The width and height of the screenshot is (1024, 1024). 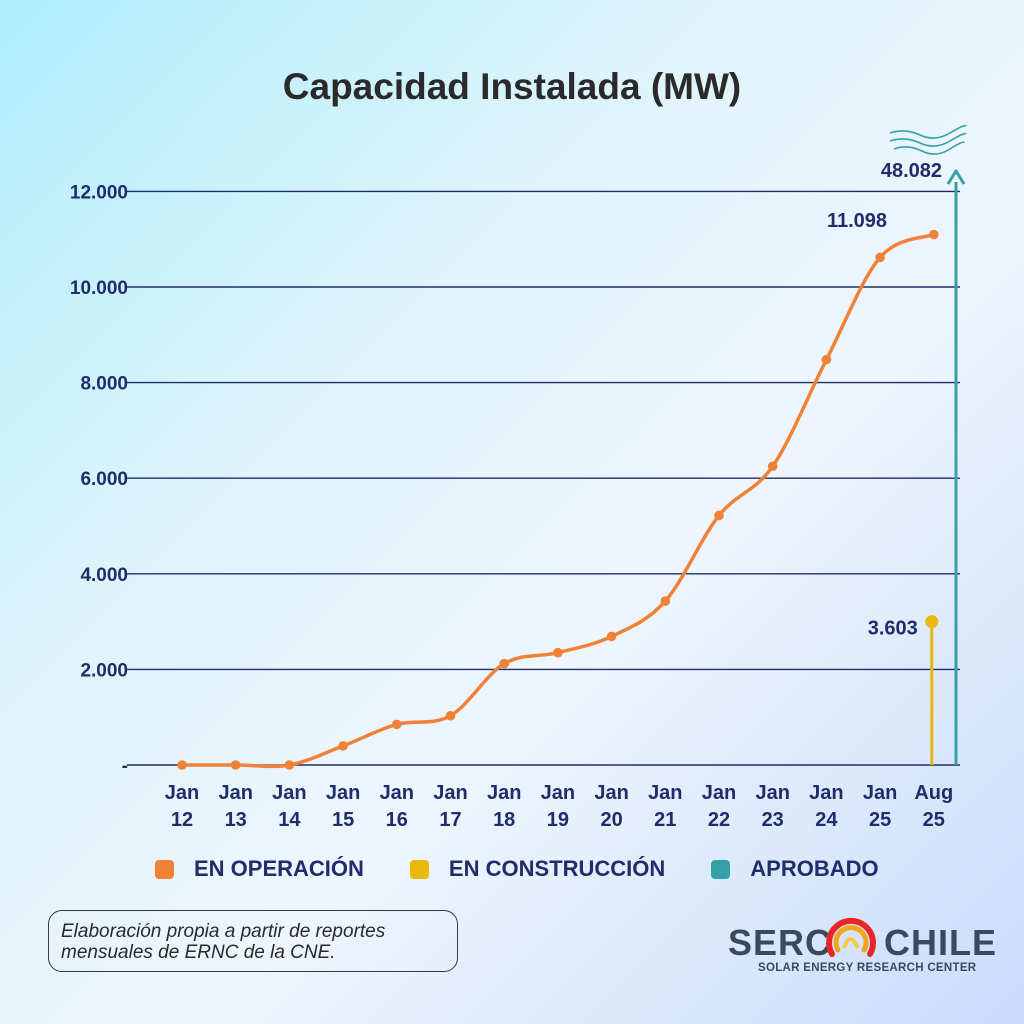 I want to click on y-axis-ticks: - 2.000 4.000 6.000 8.000 10.000 12.000, so click(x=99, y=479).